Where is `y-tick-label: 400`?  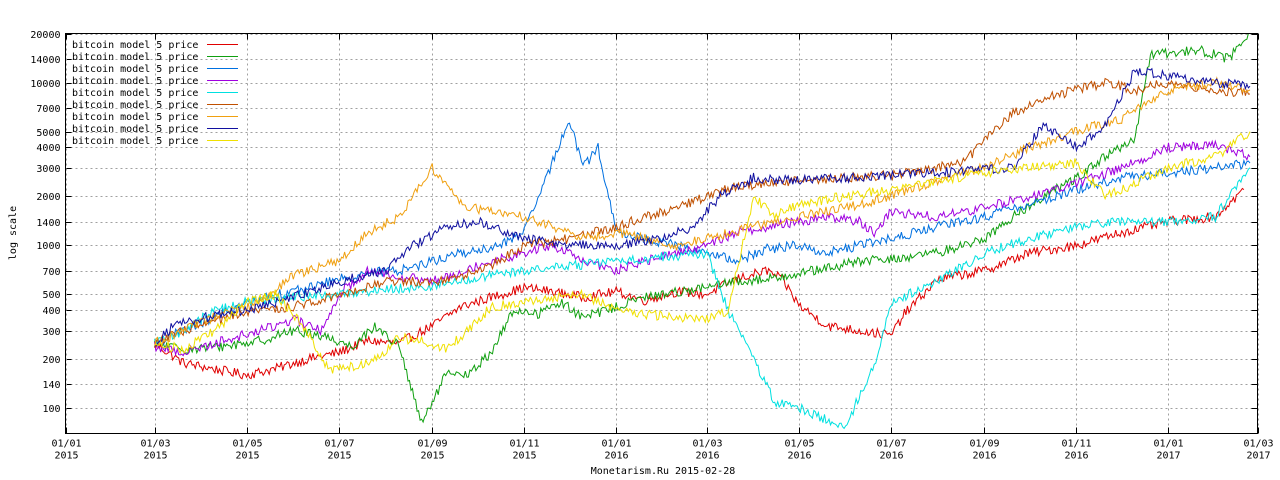
y-tick-label: 400 is located at coordinates (51, 311).